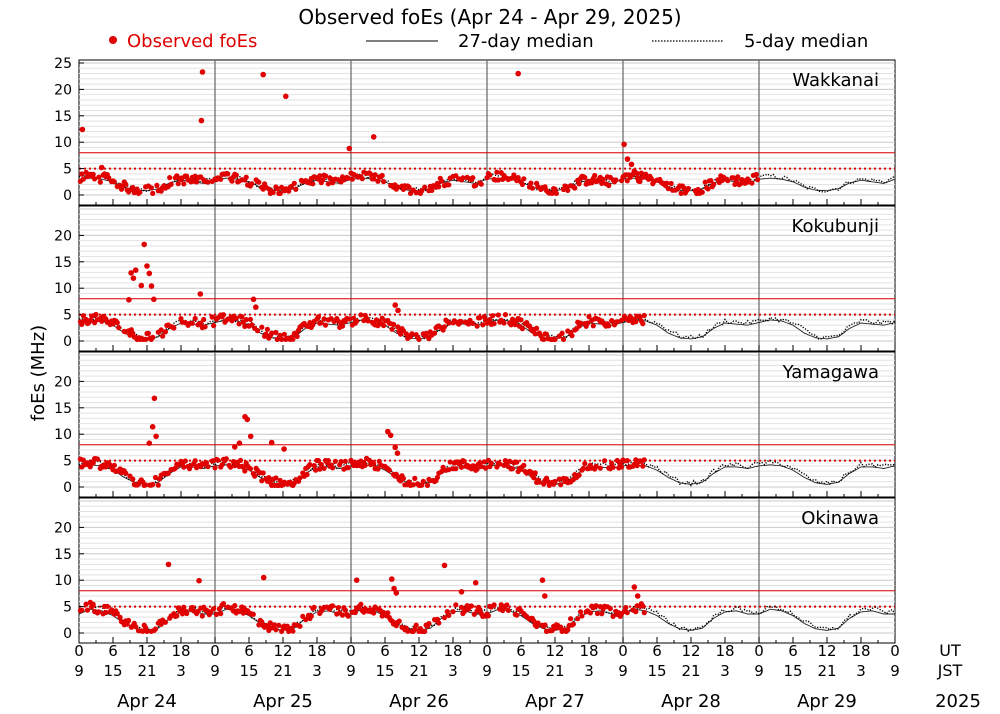  What do you see at coordinates (488, 41) in the screenshot?
I see `legend: Observed foEs 27-day median 5-day median` at bounding box center [488, 41].